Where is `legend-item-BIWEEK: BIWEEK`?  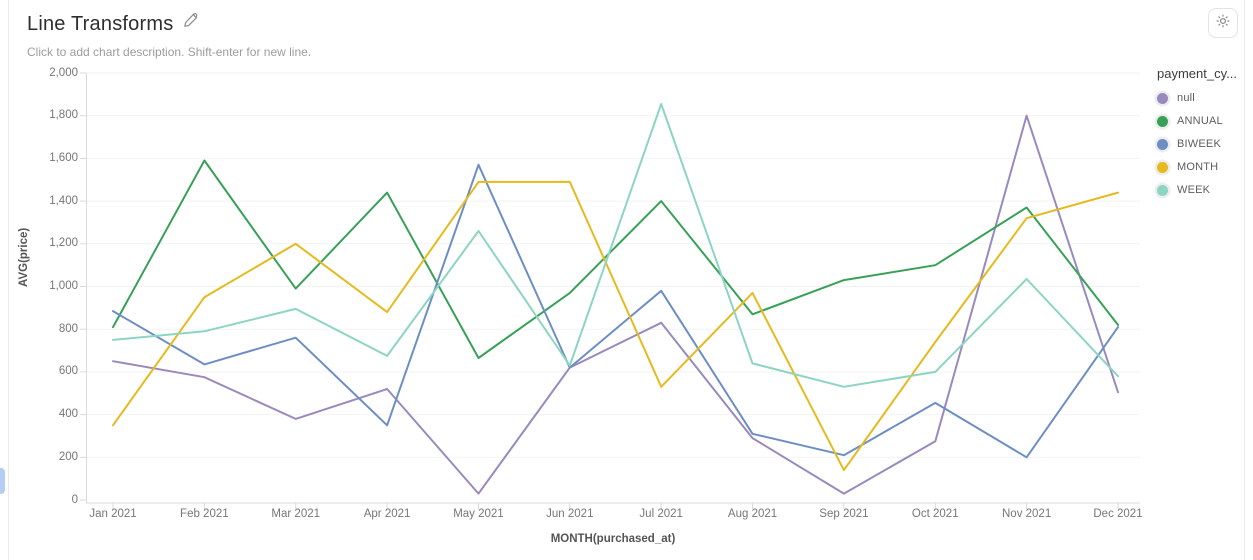 legend-item-BIWEEK: BIWEEK is located at coordinates (1204, 144).